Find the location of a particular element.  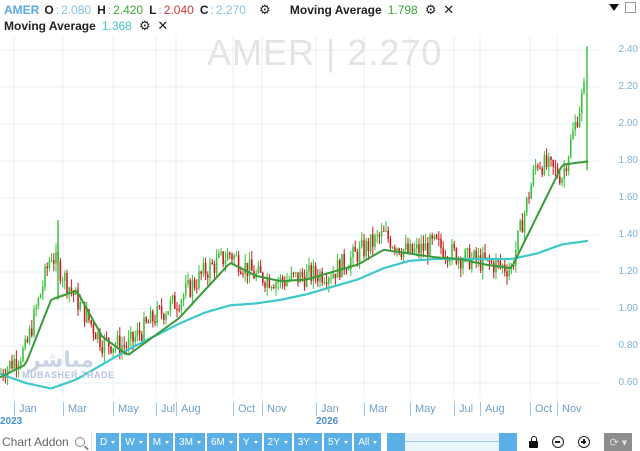

period-button-5y: 5Y is located at coordinates (338, 442).